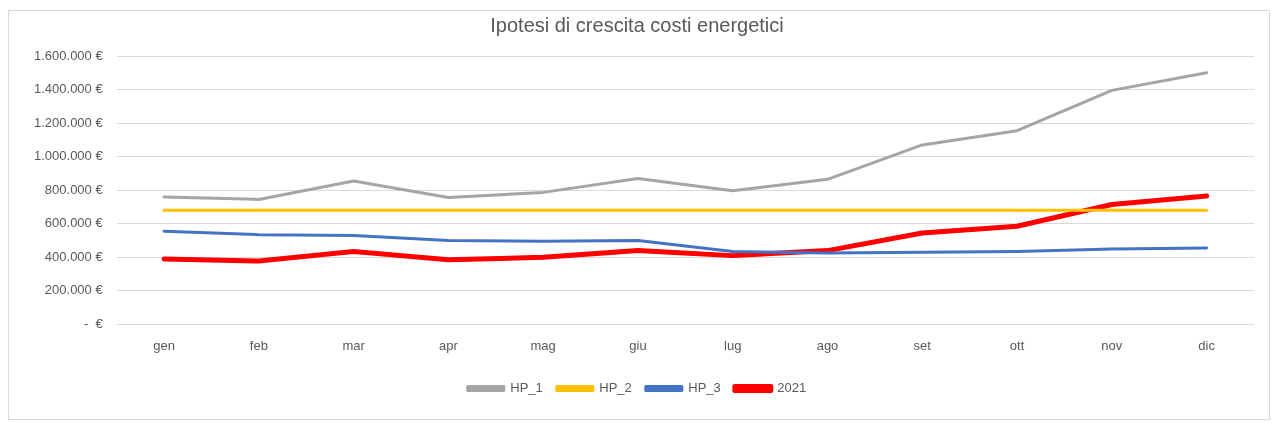 This screenshot has width=1279, height=423. Describe the element at coordinates (1017, 345) in the screenshot. I see `x-tick-label: ott` at that location.